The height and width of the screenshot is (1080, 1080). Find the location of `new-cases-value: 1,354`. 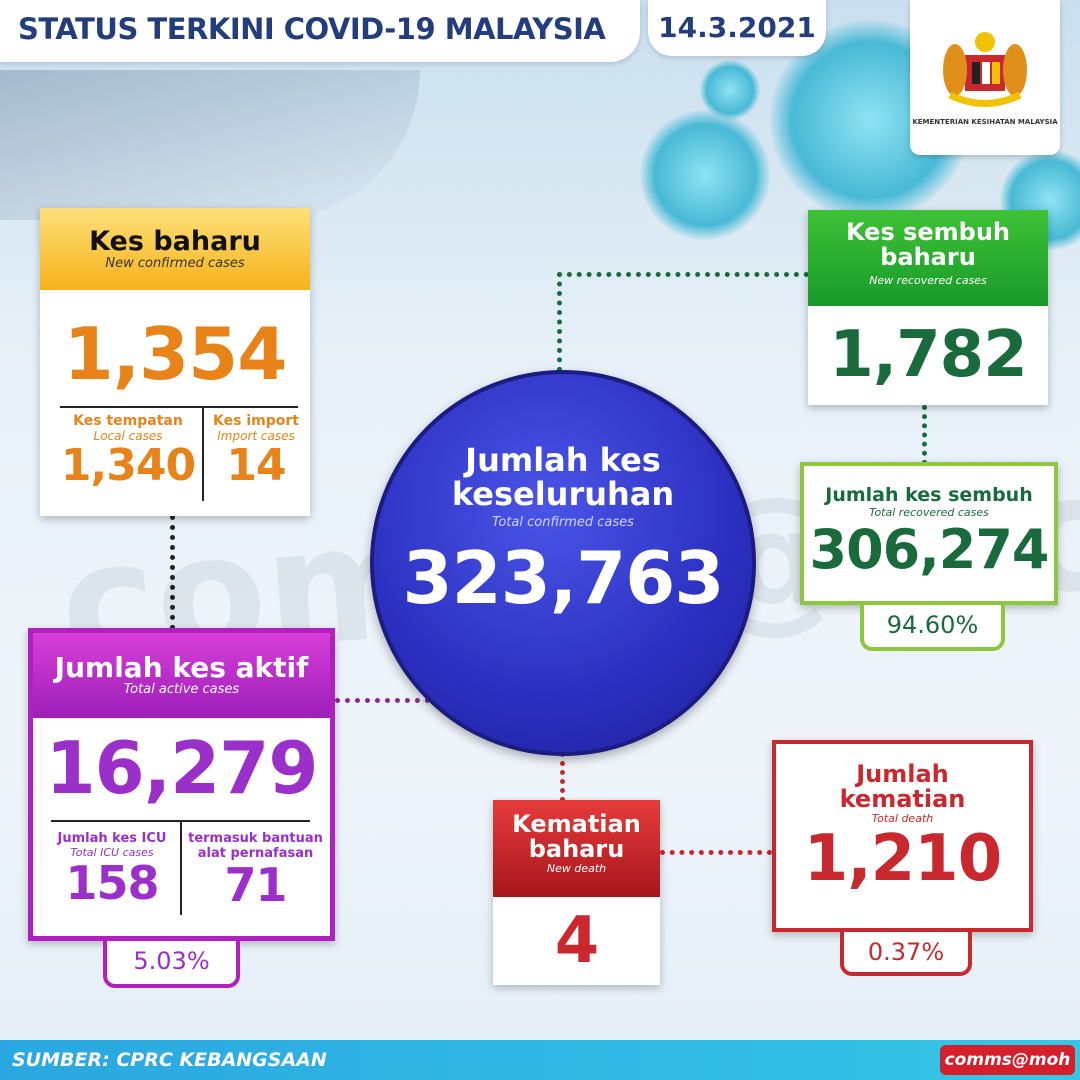

new-cases-value: 1,354 is located at coordinates (175, 354).